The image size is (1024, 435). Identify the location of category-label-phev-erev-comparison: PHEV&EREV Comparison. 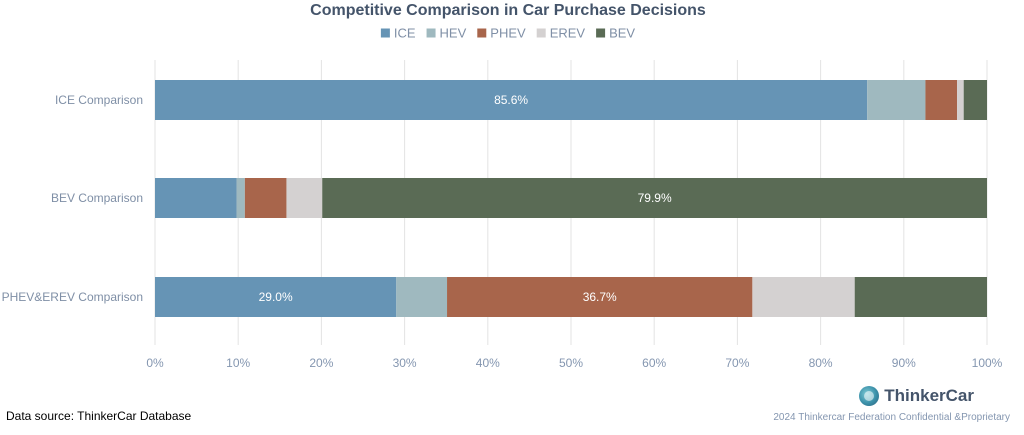
(72, 297).